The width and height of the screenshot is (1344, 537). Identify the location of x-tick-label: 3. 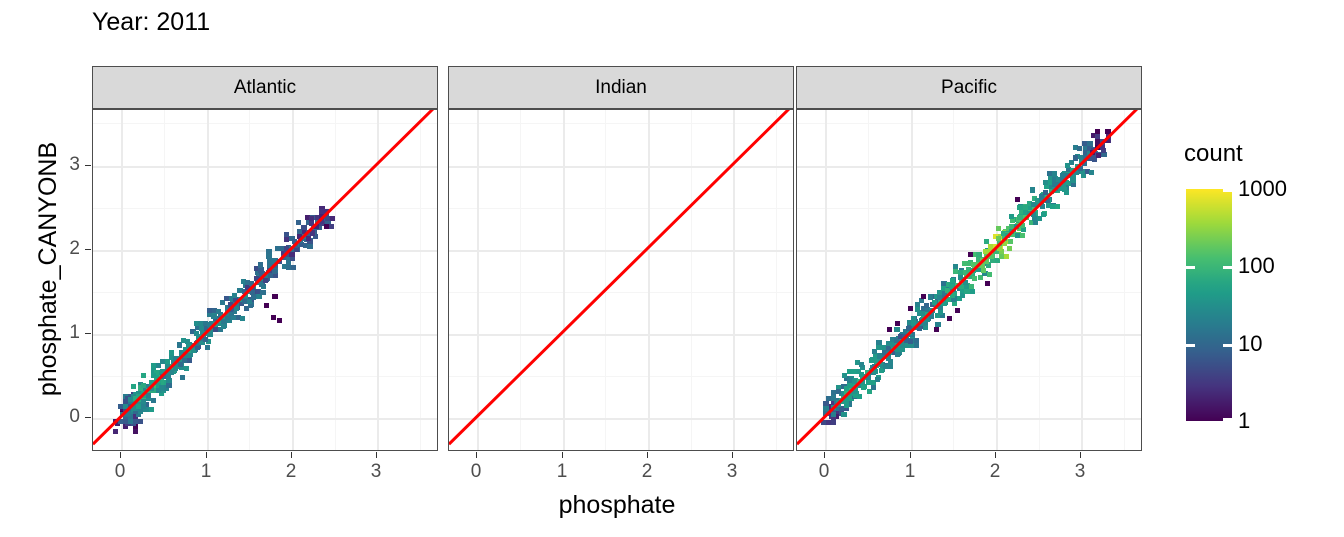
(1080, 471).